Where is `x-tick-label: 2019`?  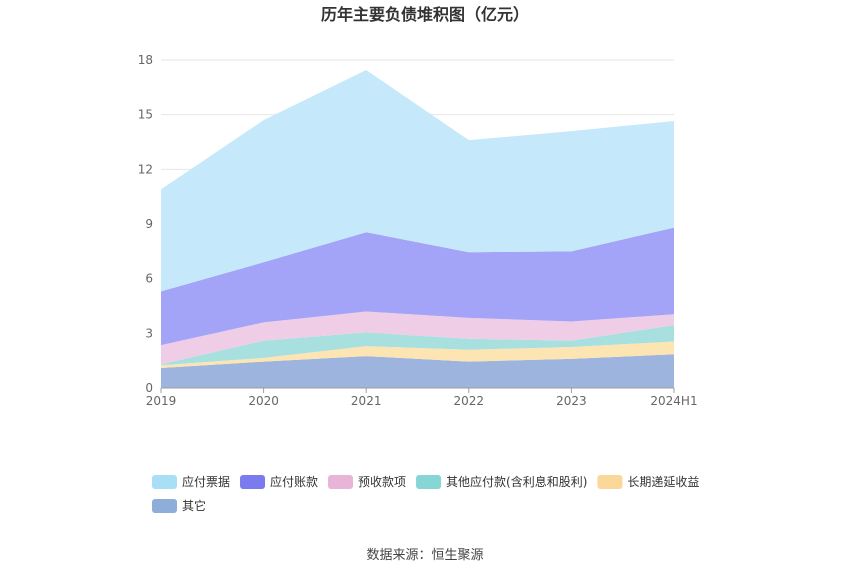 x-tick-label: 2019 is located at coordinates (161, 401).